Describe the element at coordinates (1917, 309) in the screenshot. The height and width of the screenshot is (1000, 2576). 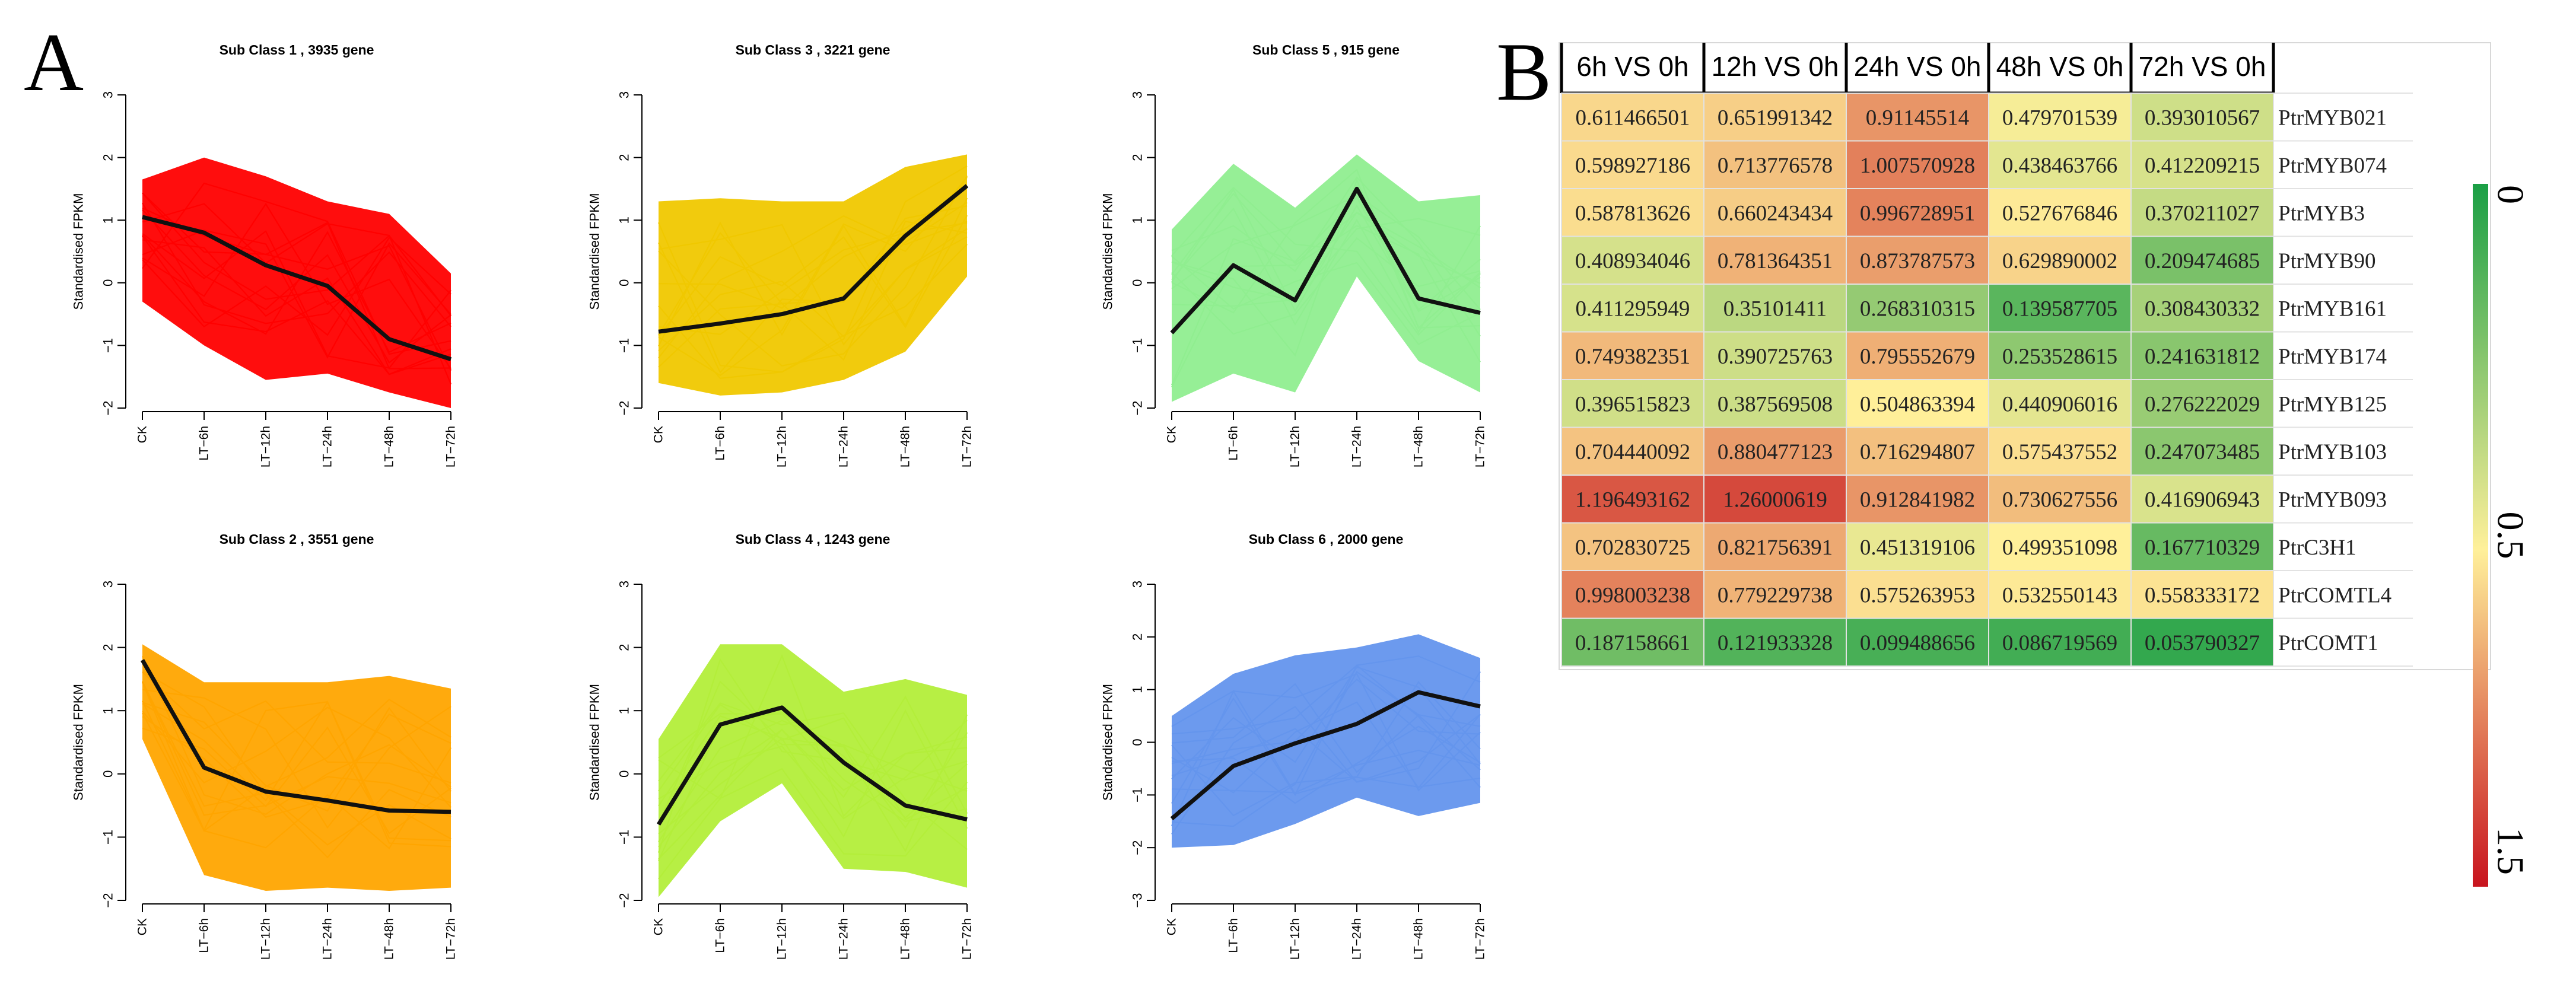
I see `cell-value: 0.268310315` at that location.